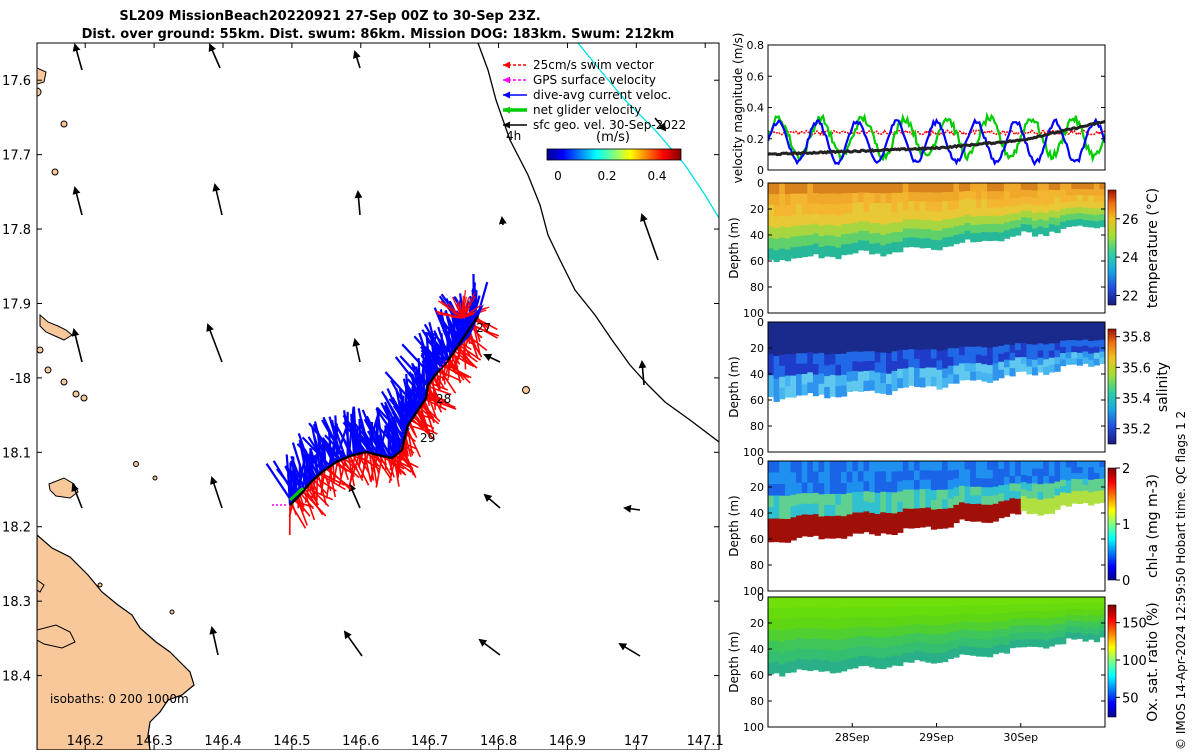 The height and width of the screenshot is (754, 1200). What do you see at coordinates (1130, 258) in the screenshot?
I see `colorbar-tick-label: 24` at bounding box center [1130, 258].